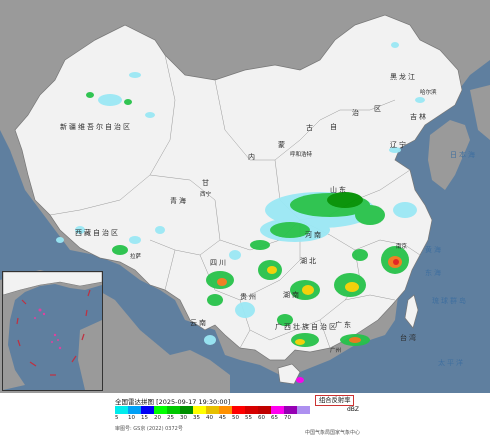 This screenshot has width=490, height=439. I want to click on scale-tick: 25, so click(170, 418).